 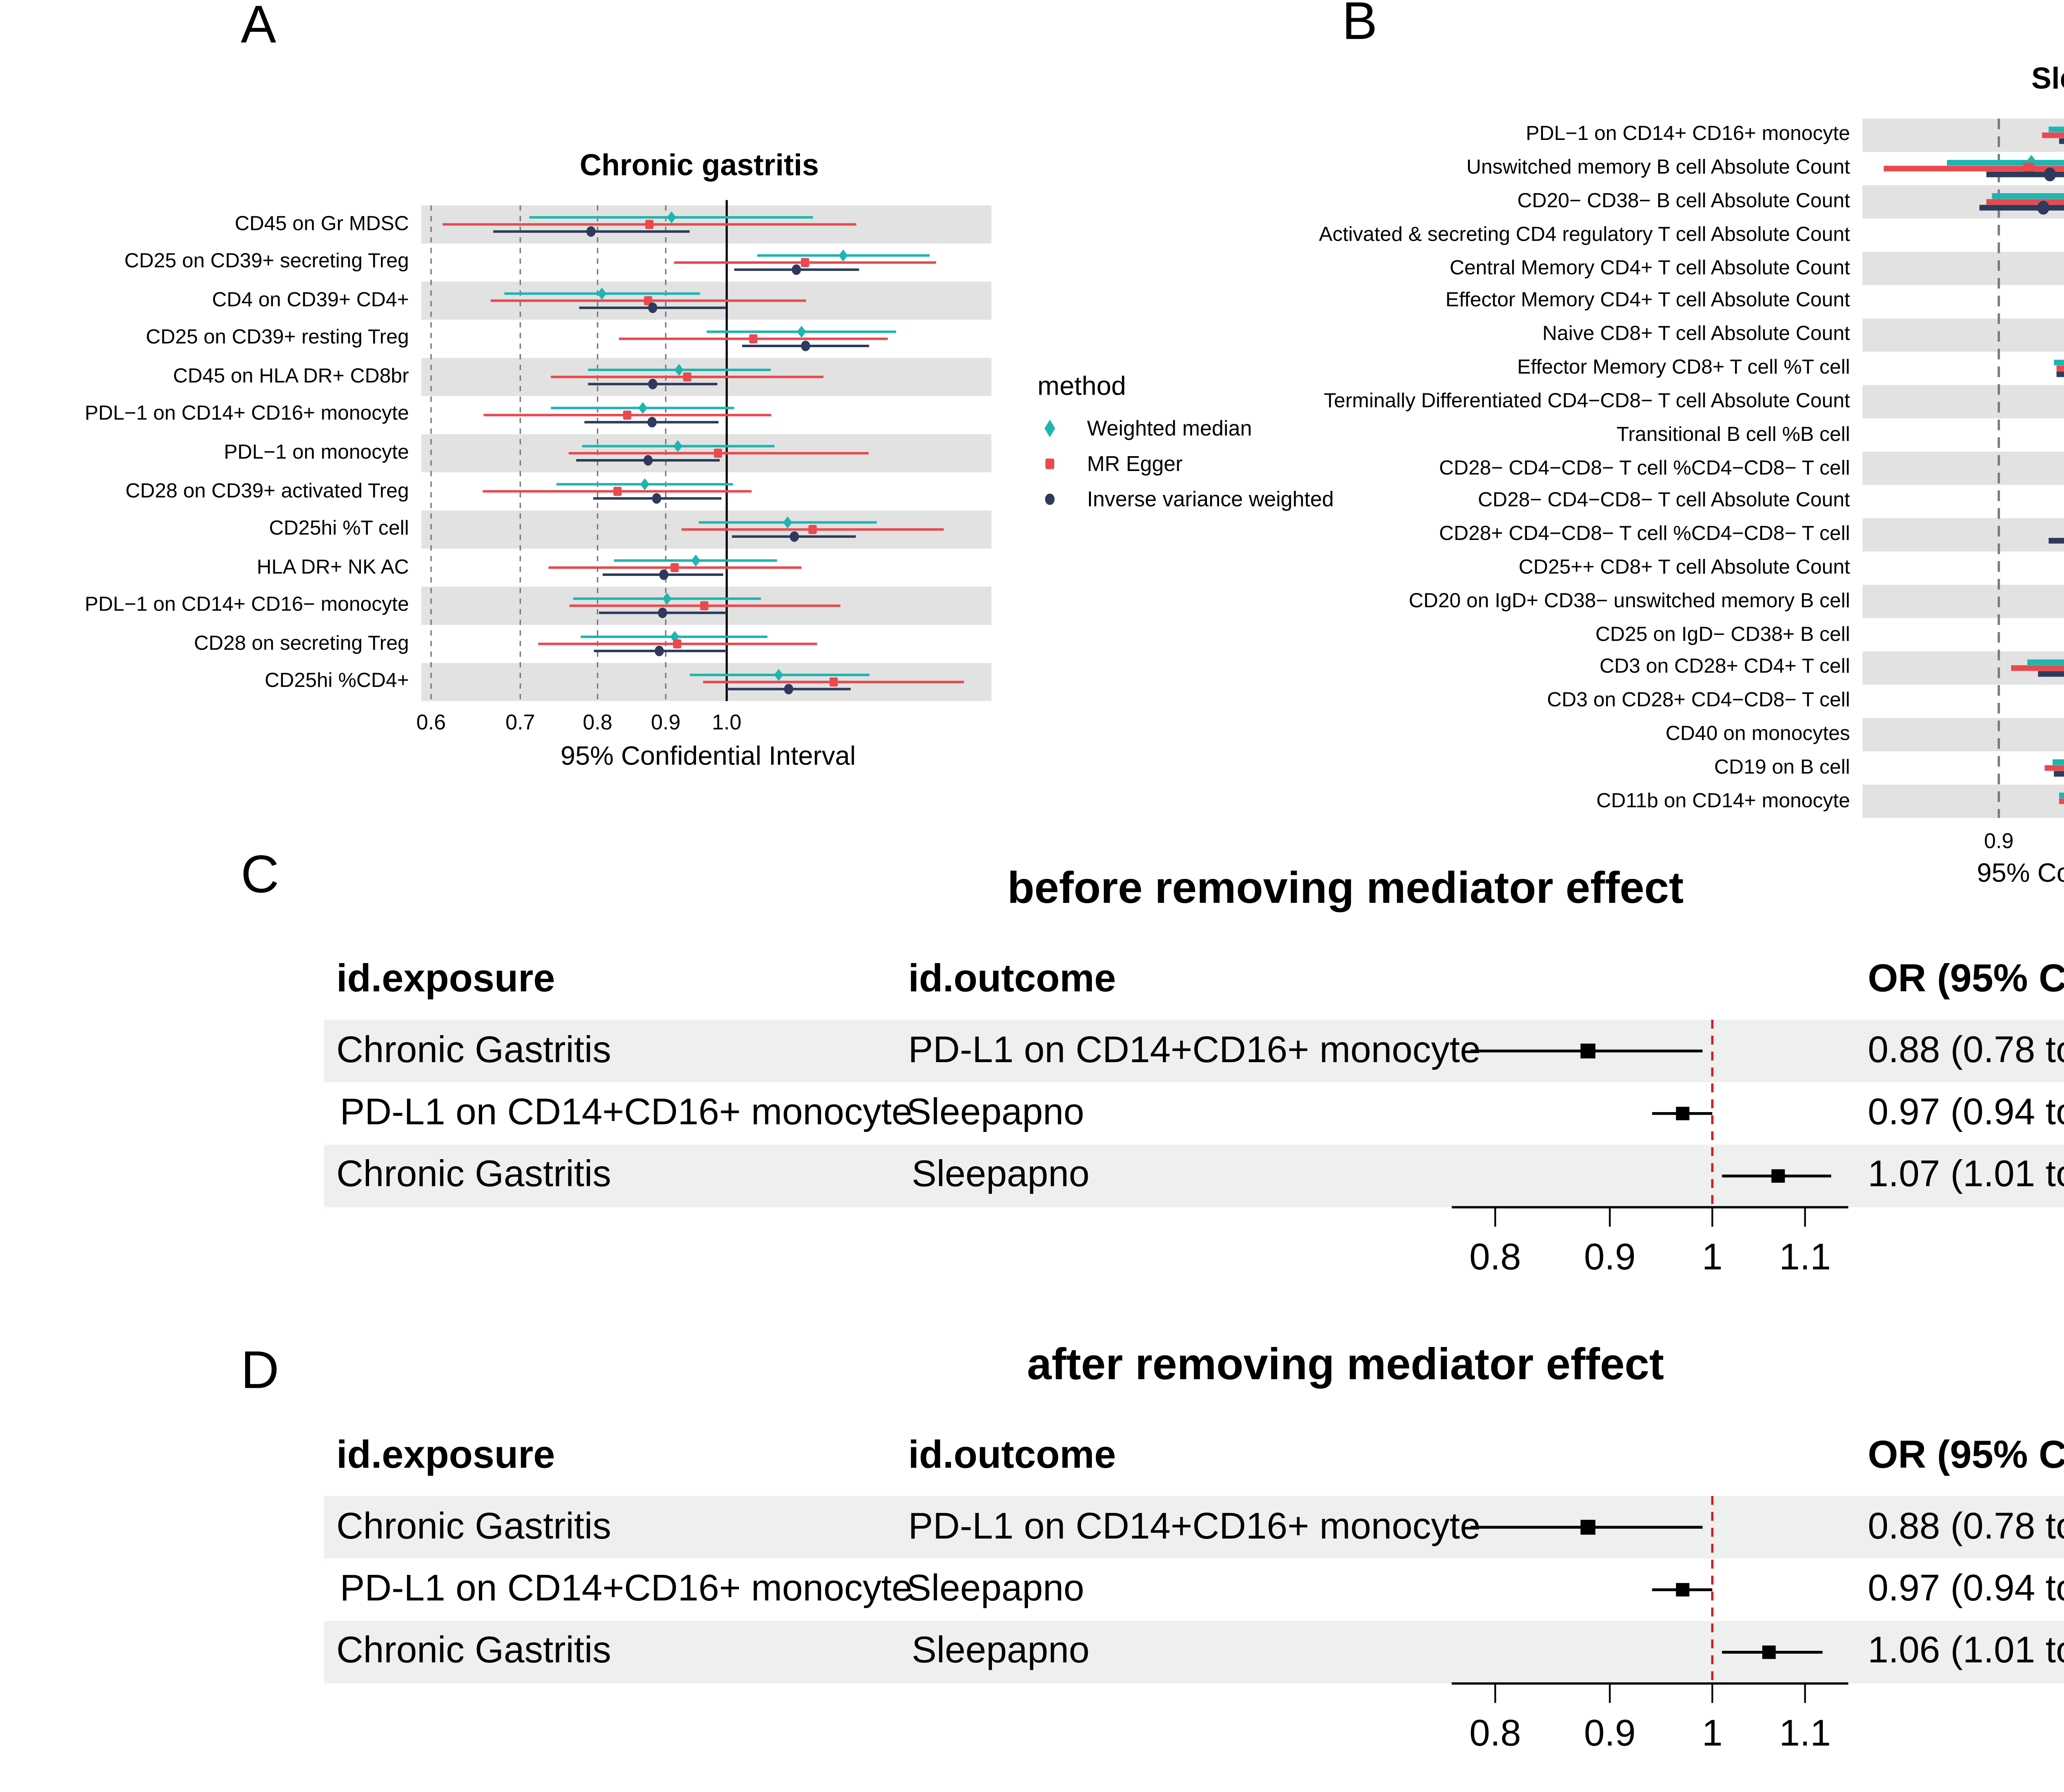 What do you see at coordinates (1724, 668) in the screenshot?
I see `y-axis-label: CD3 on CD28+ CD4+ T cell` at bounding box center [1724, 668].